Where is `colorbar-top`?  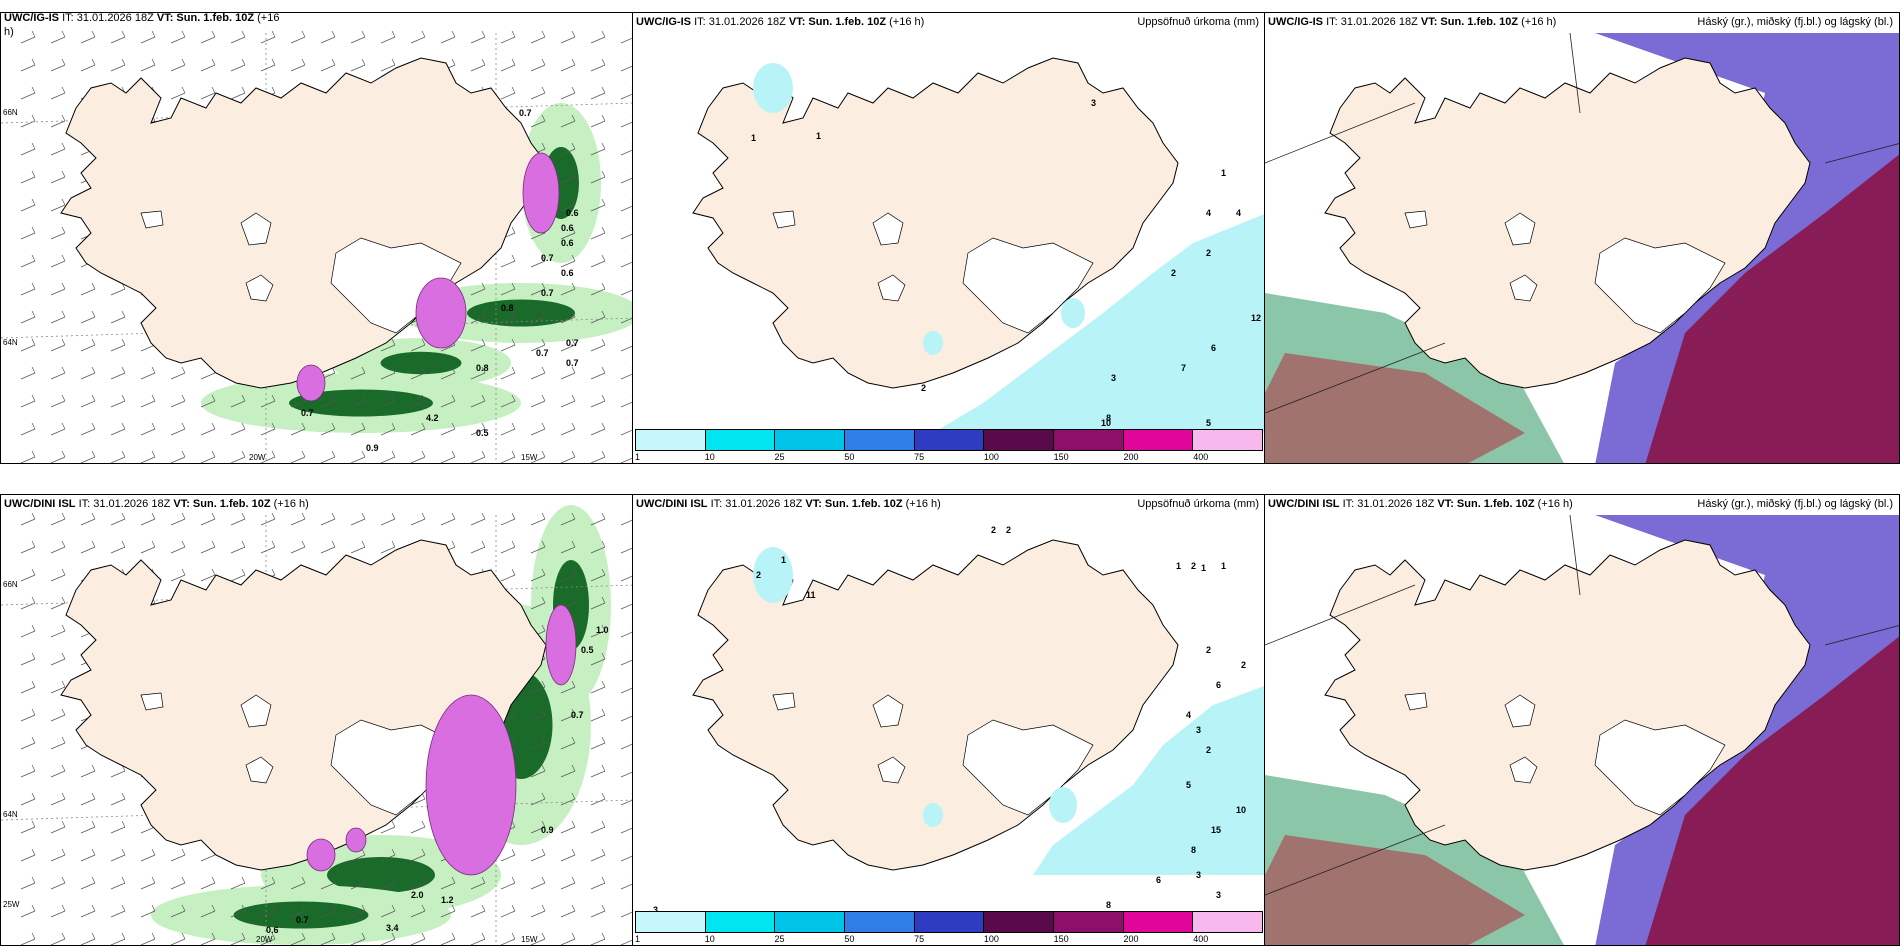
colorbar-top is located at coordinates (949, 440).